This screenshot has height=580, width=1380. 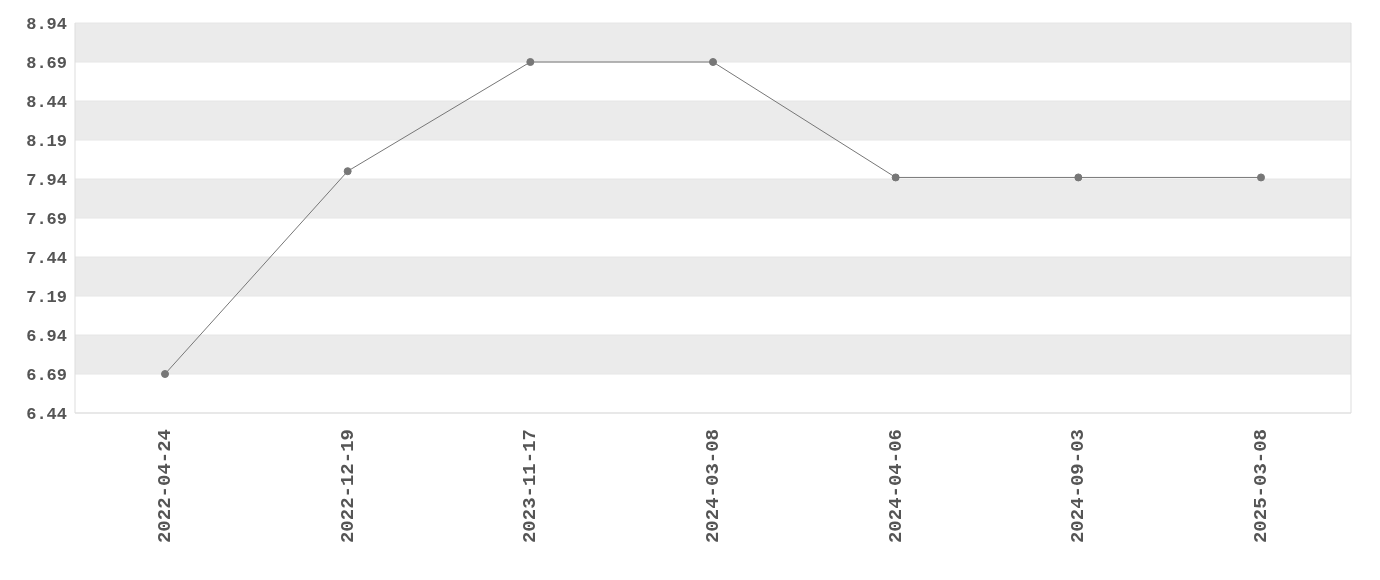 What do you see at coordinates (46, 376) in the screenshot?
I see `y-tick-label: 6.69` at bounding box center [46, 376].